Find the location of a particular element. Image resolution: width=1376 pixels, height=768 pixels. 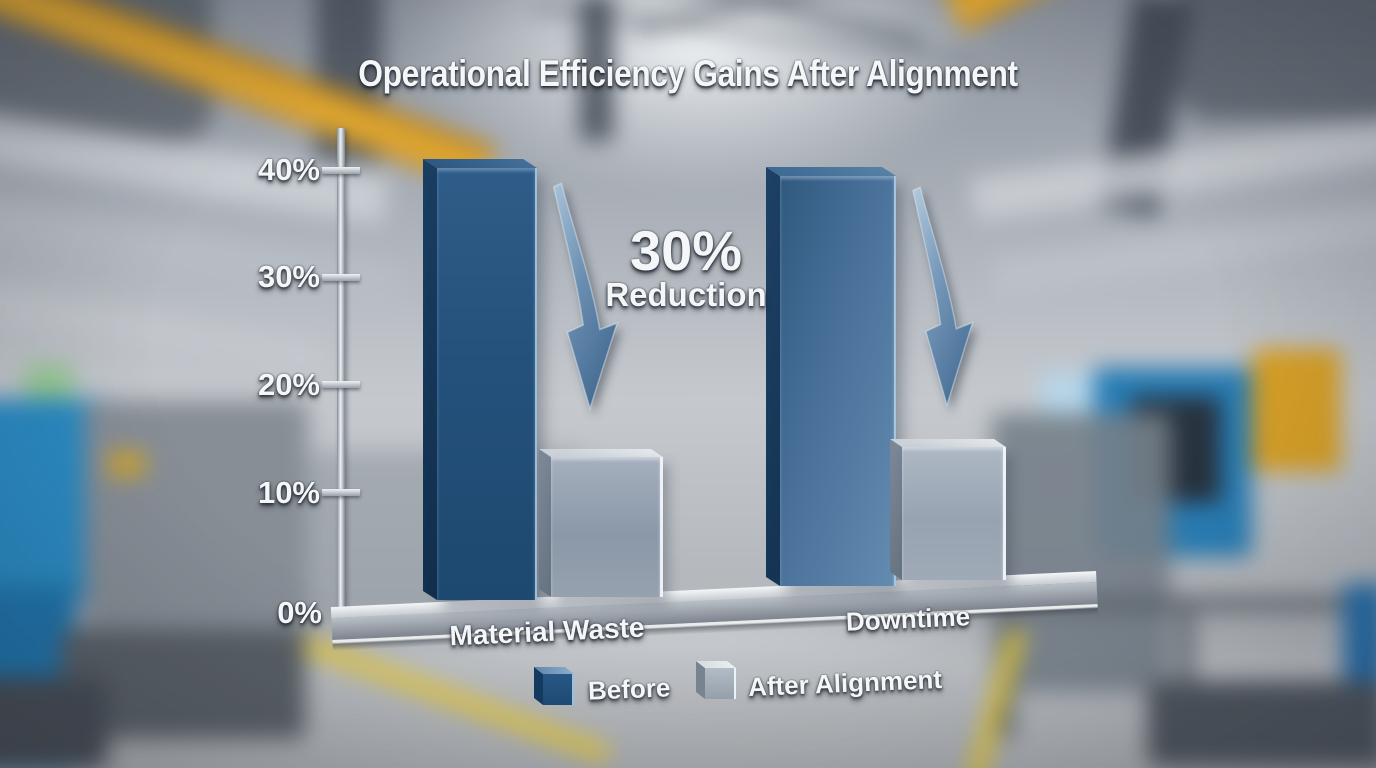

reduction-arrow-icon-material-waste is located at coordinates (585, 297).